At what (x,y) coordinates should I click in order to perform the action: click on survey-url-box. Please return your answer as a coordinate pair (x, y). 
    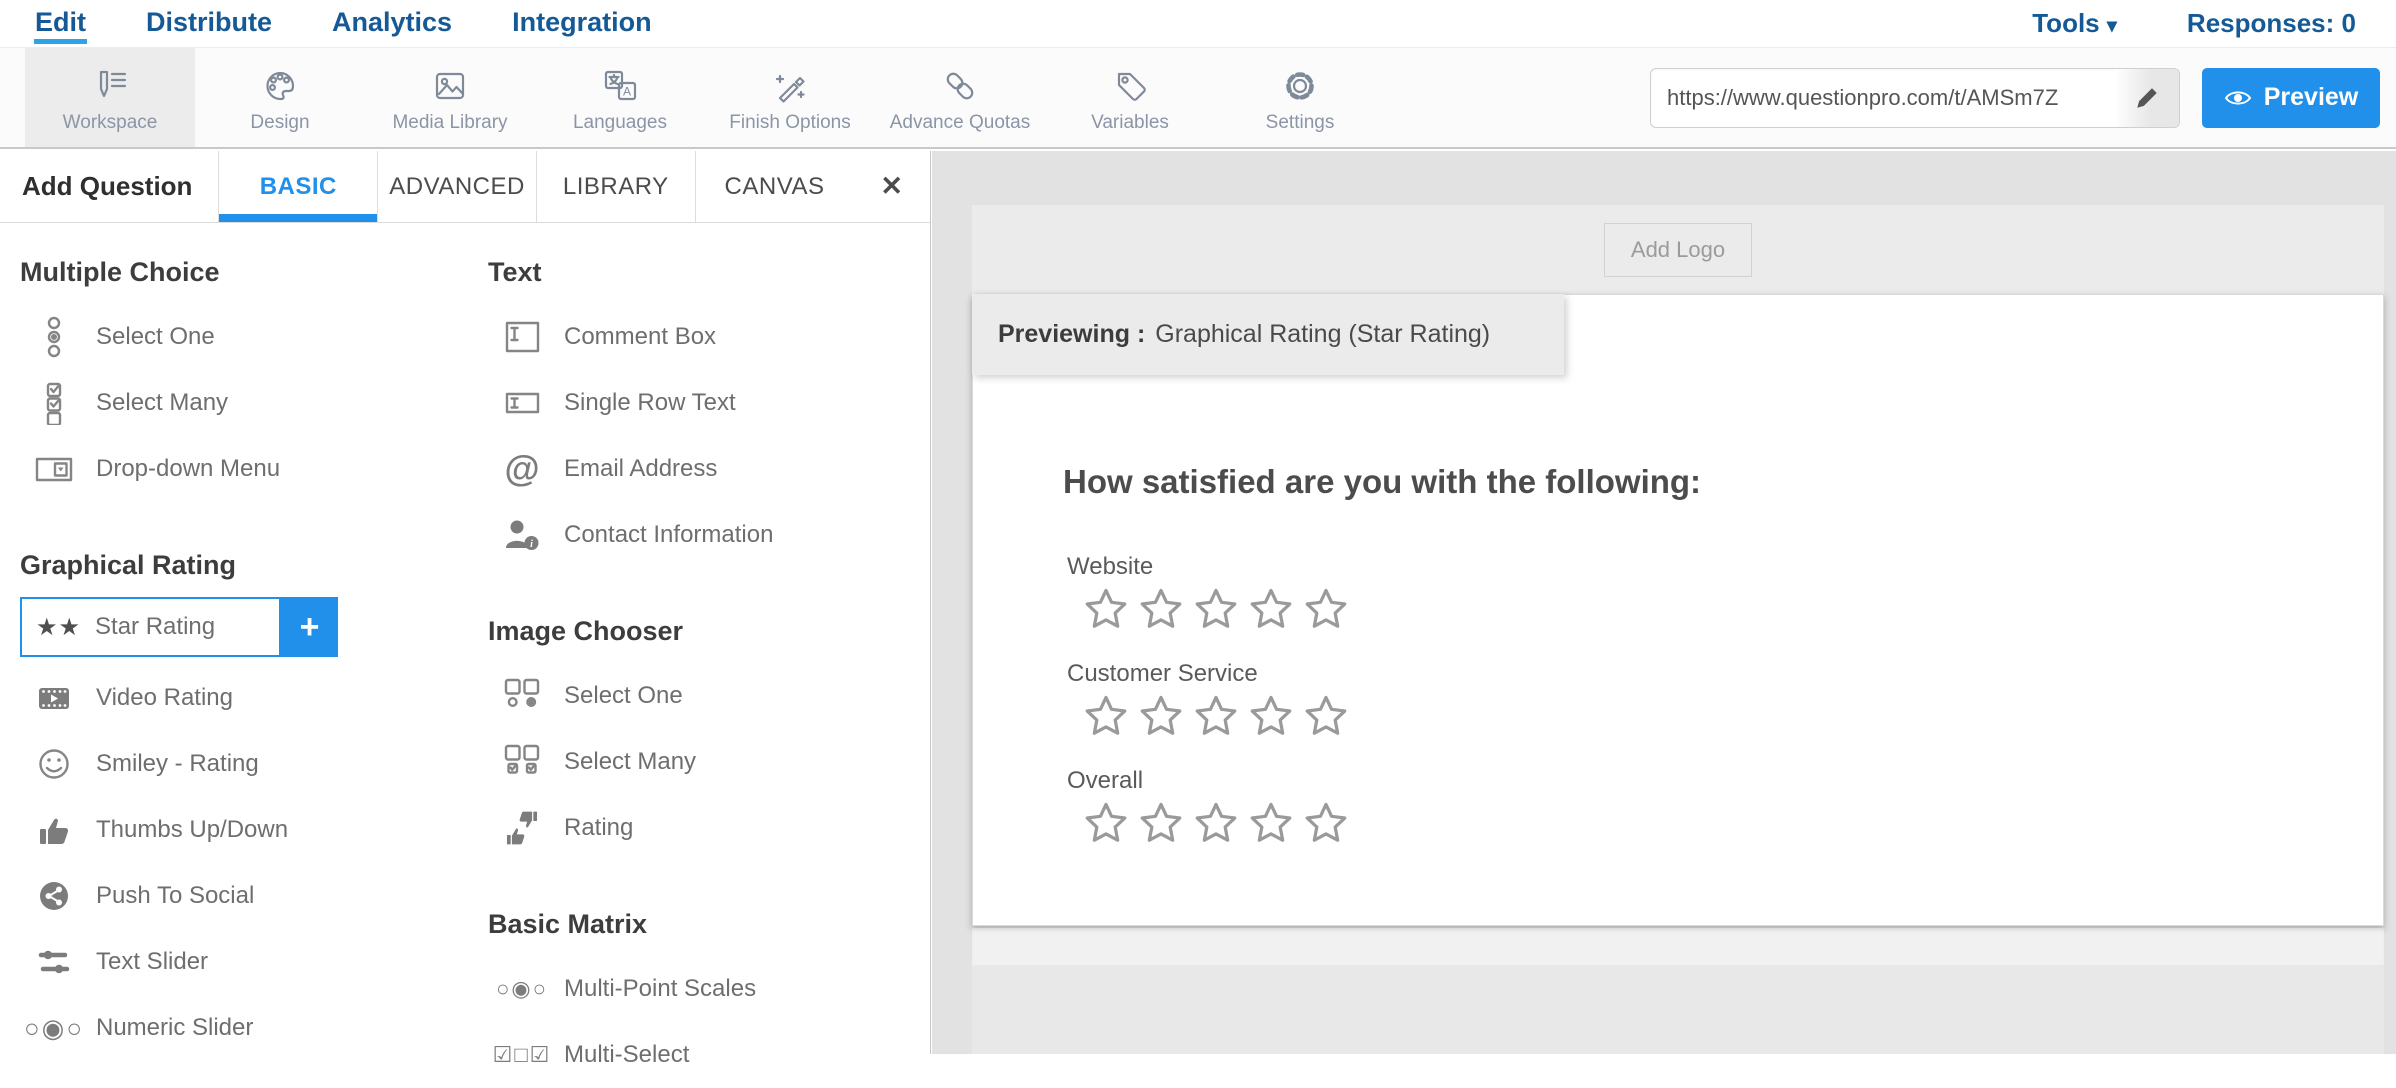
    Looking at the image, I should click on (1915, 98).